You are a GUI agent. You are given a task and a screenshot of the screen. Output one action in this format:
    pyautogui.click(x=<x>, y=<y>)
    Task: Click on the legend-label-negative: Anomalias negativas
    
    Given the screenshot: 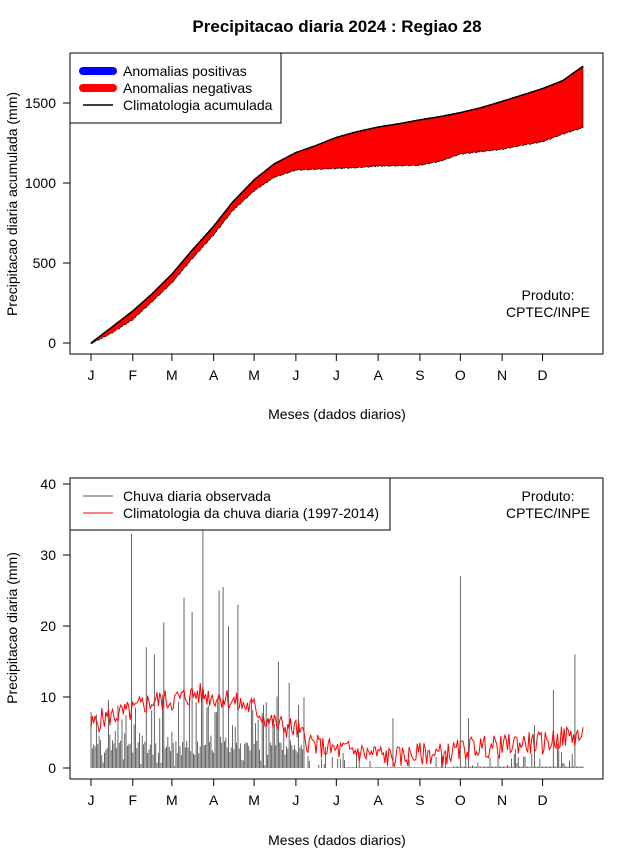 What is the action you would take?
    pyautogui.click(x=187, y=88)
    